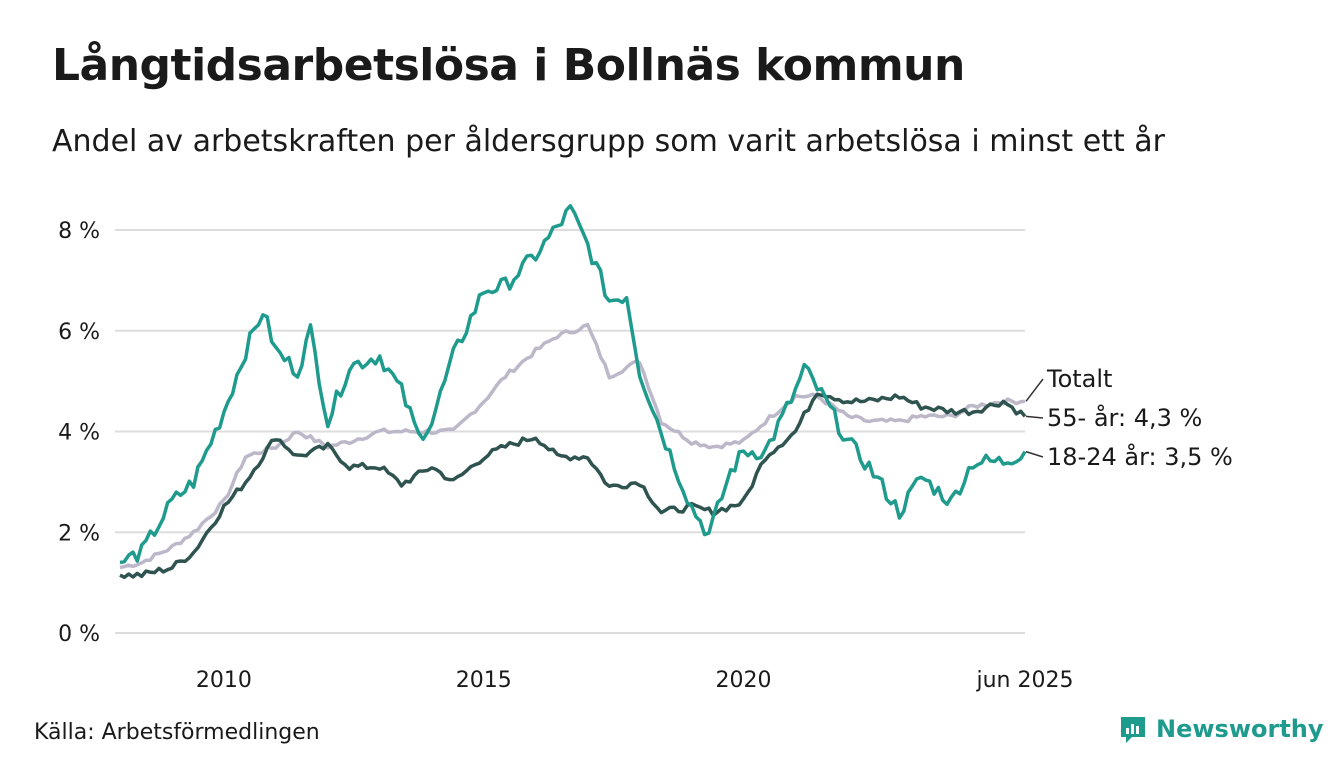 The height and width of the screenshot is (780, 1340). I want to click on x-tick-label: 2020, so click(744, 680).